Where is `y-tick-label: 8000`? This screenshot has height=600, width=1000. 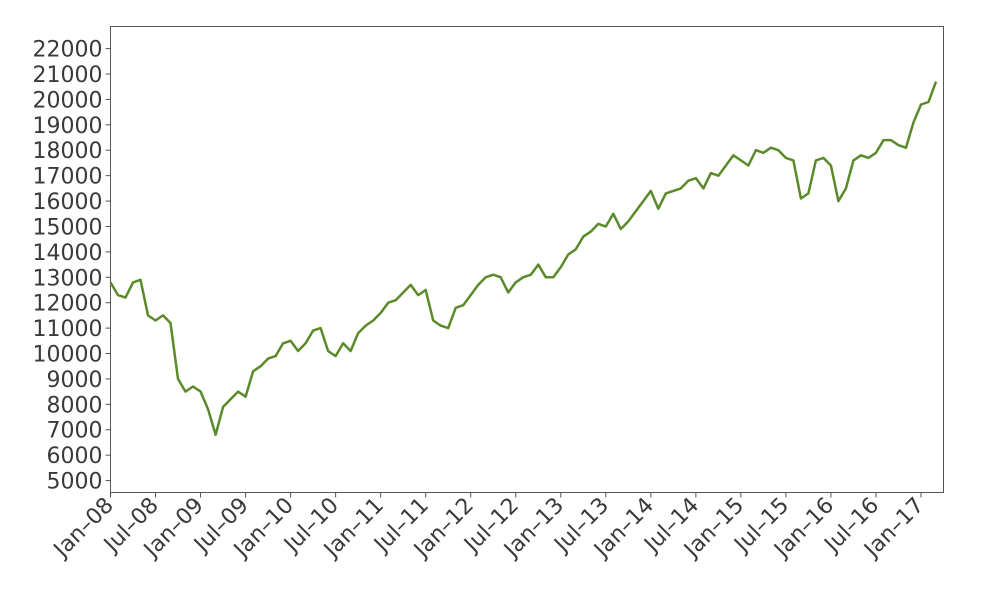
y-tick-label: 8000 is located at coordinates (75, 405).